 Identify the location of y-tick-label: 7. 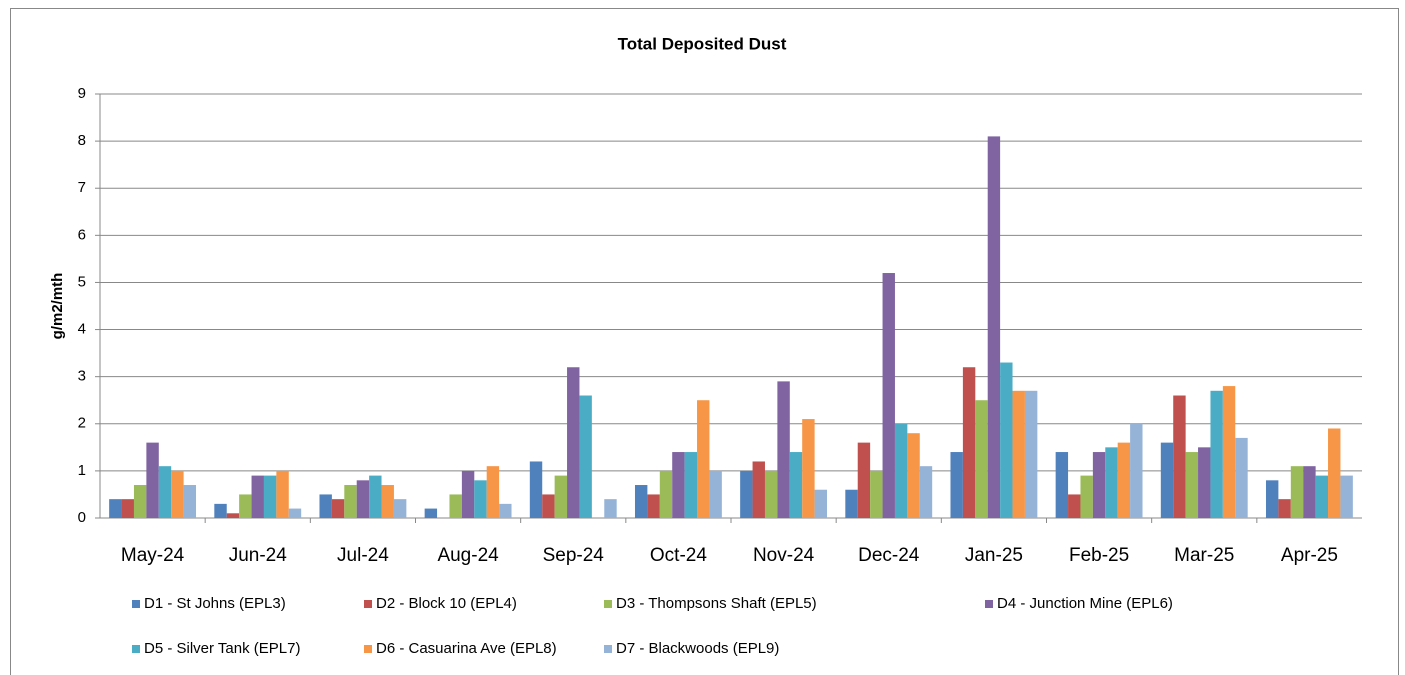
(82, 187).